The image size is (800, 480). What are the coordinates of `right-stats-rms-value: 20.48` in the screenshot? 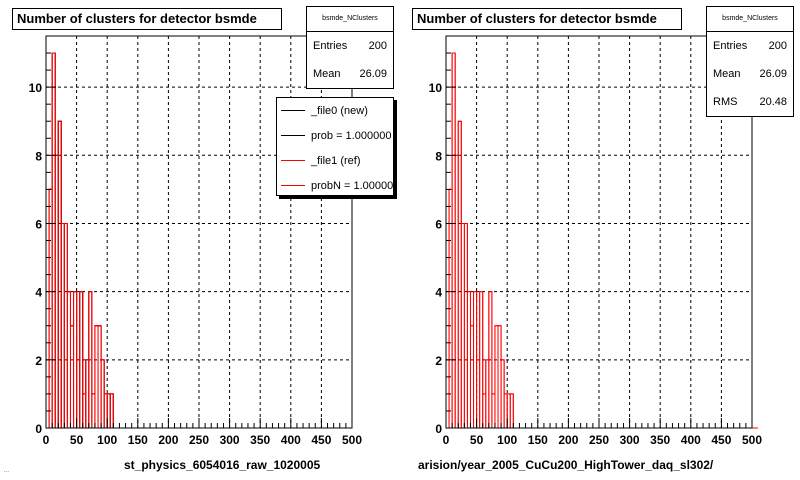 It's located at (773, 102).